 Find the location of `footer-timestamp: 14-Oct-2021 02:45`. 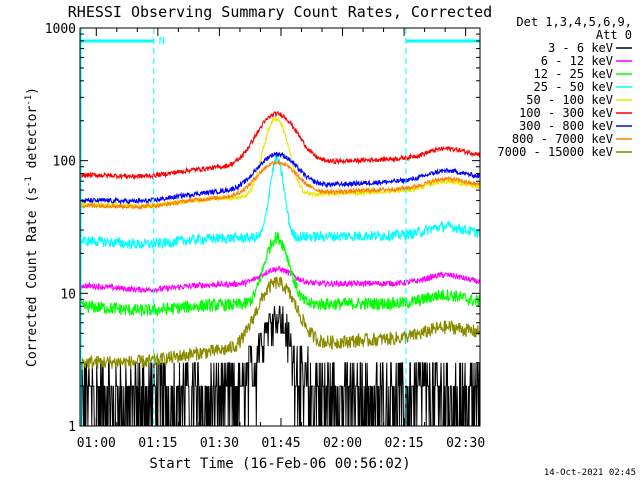

footer-timestamp: 14-Oct-2021 02:45 is located at coordinates (590, 473).